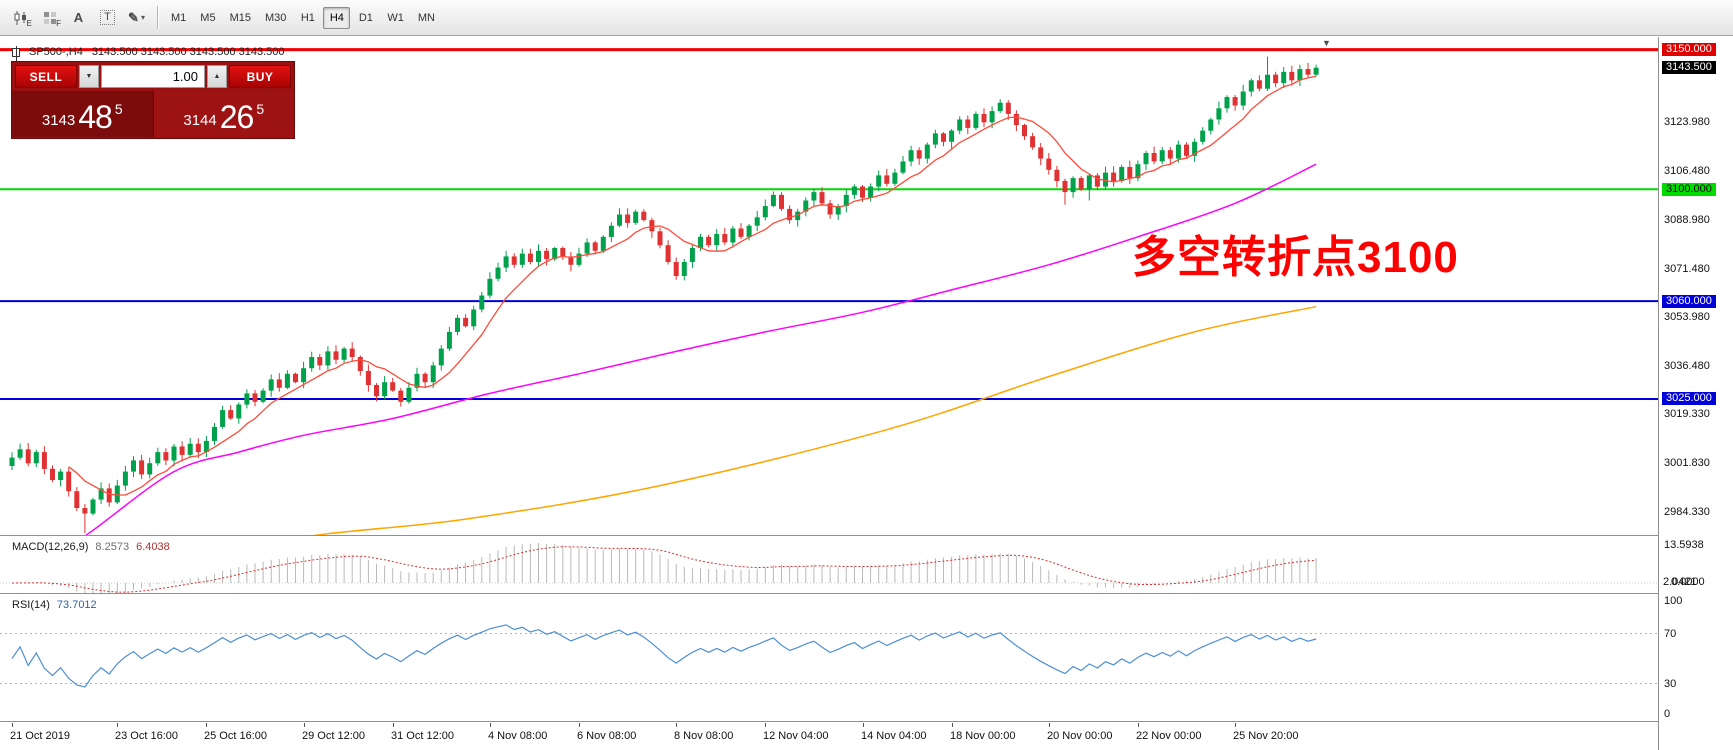 The image size is (1733, 750). I want to click on icon-badge: E, so click(29, 23).